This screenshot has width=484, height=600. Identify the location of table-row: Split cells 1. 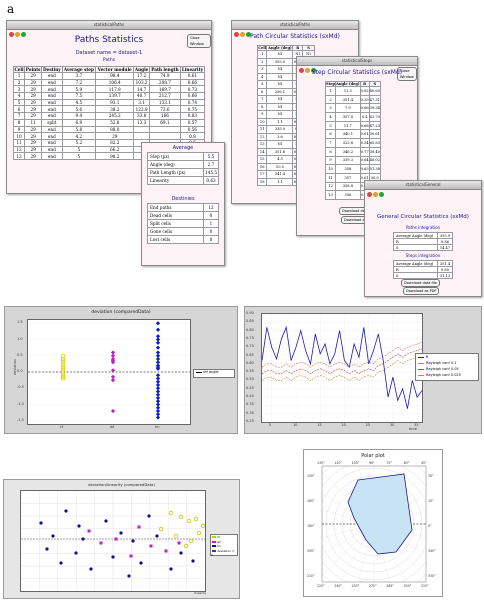
(183, 223).